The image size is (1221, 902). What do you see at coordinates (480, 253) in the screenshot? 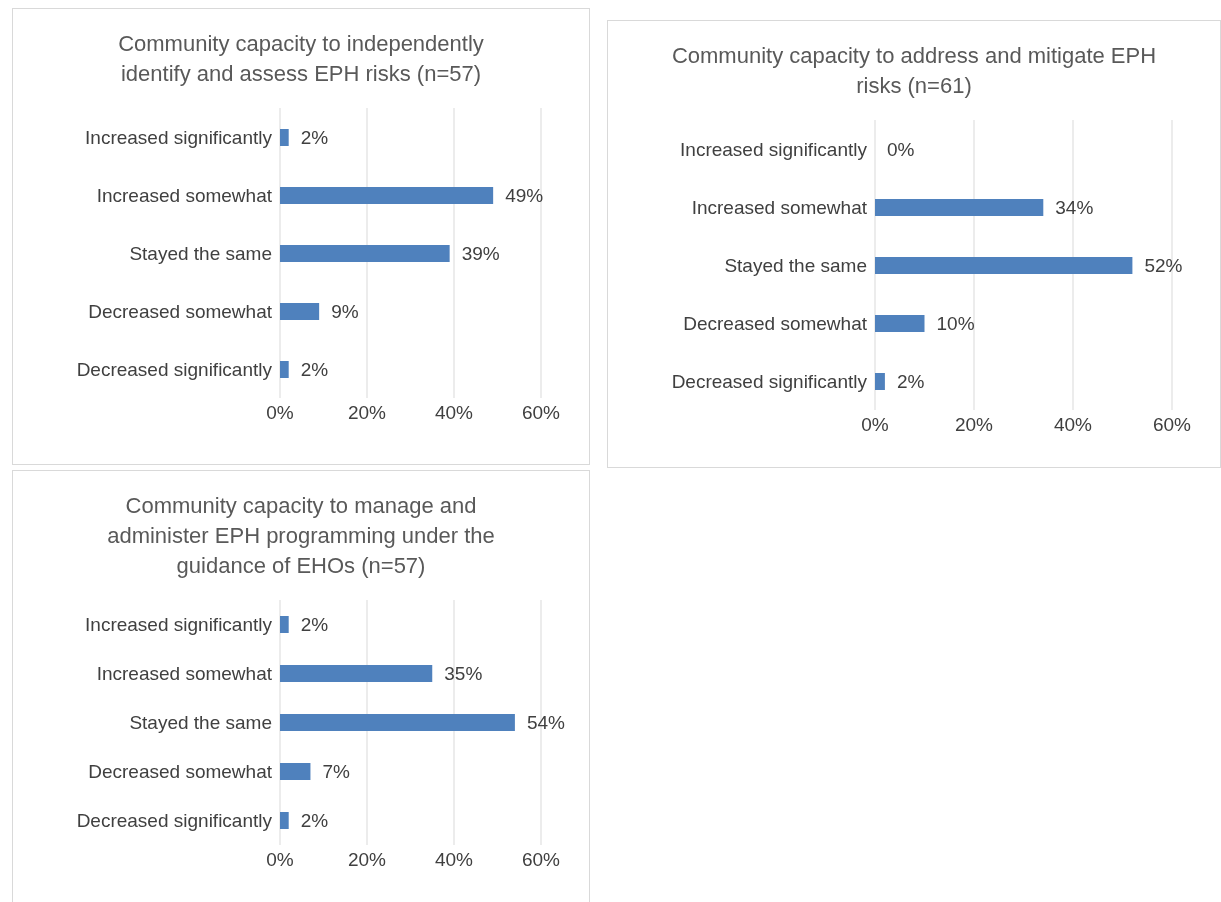
I see `data-label: 39%` at bounding box center [480, 253].